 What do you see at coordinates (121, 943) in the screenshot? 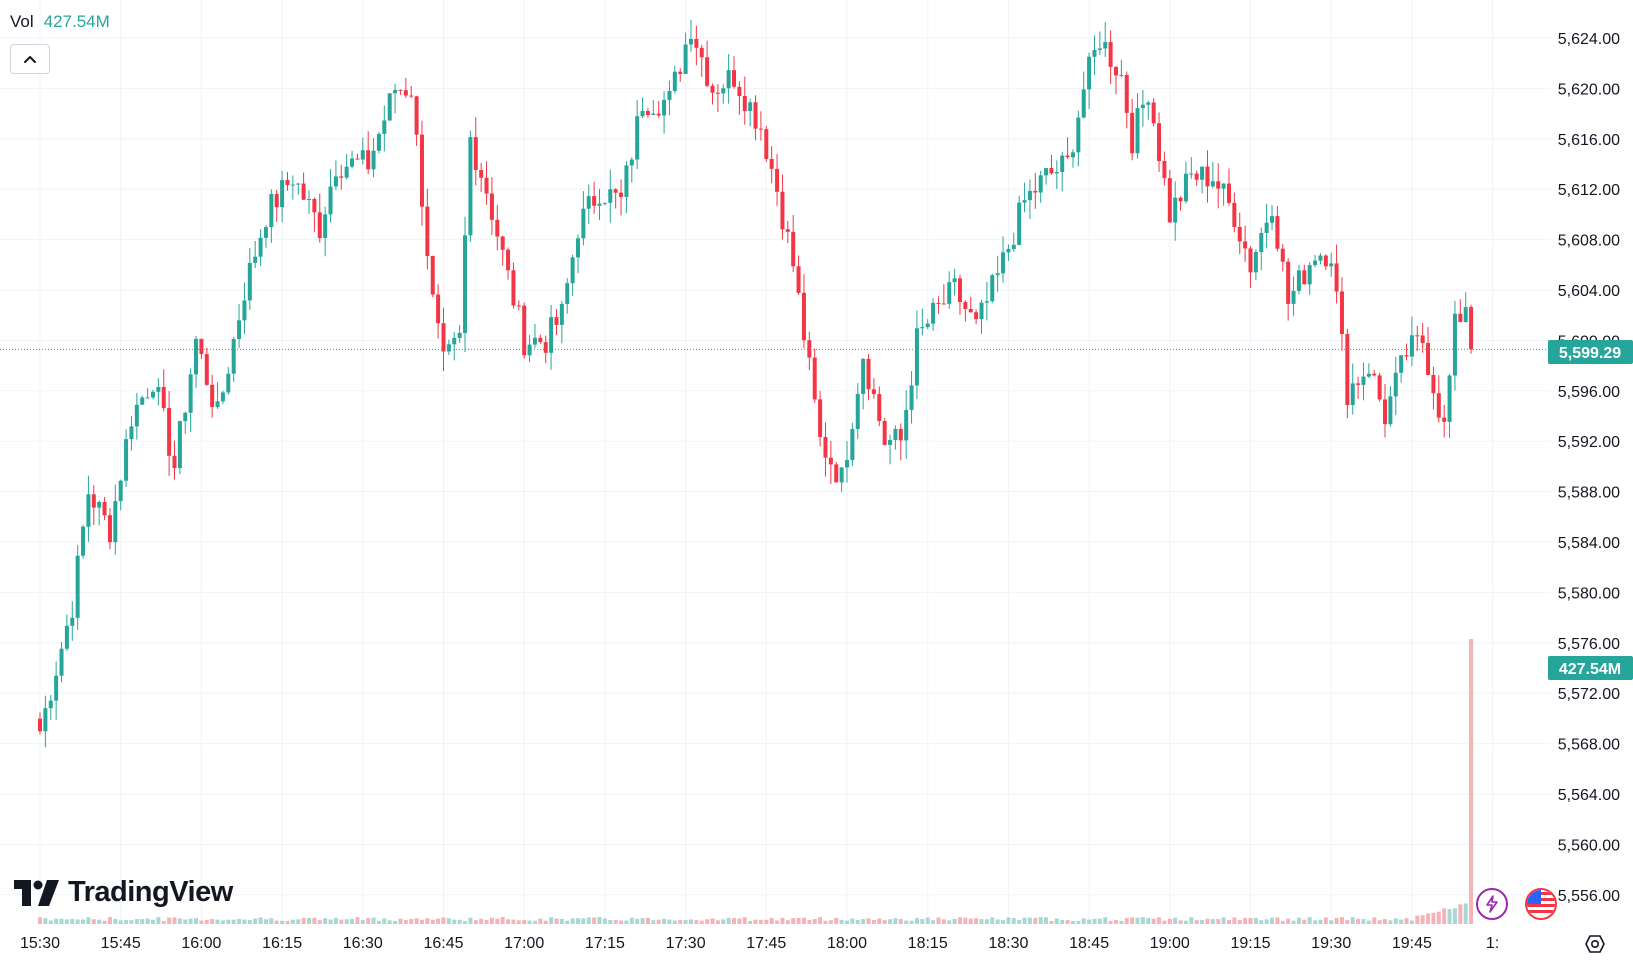
I see `x-tick-label: 15:45` at bounding box center [121, 943].